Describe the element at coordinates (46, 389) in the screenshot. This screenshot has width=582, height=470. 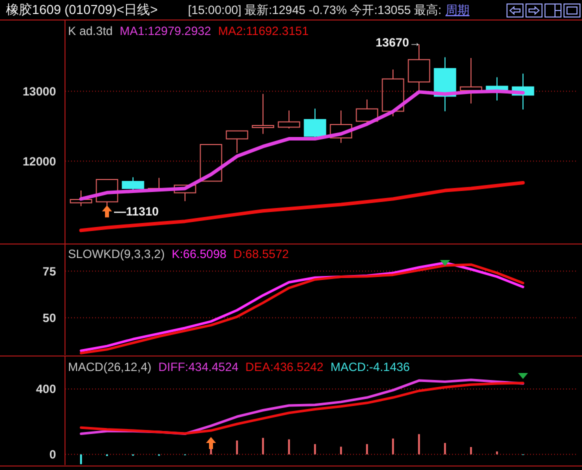
I see `y-tick-label: 400` at that location.